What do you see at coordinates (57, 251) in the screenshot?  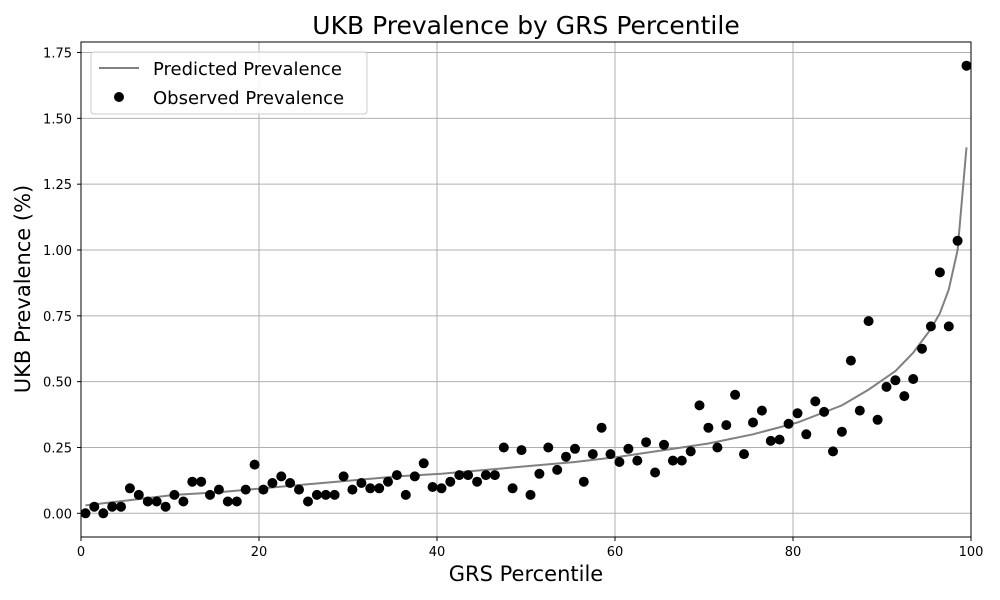 I see `y-tick-label: 1.00` at bounding box center [57, 251].